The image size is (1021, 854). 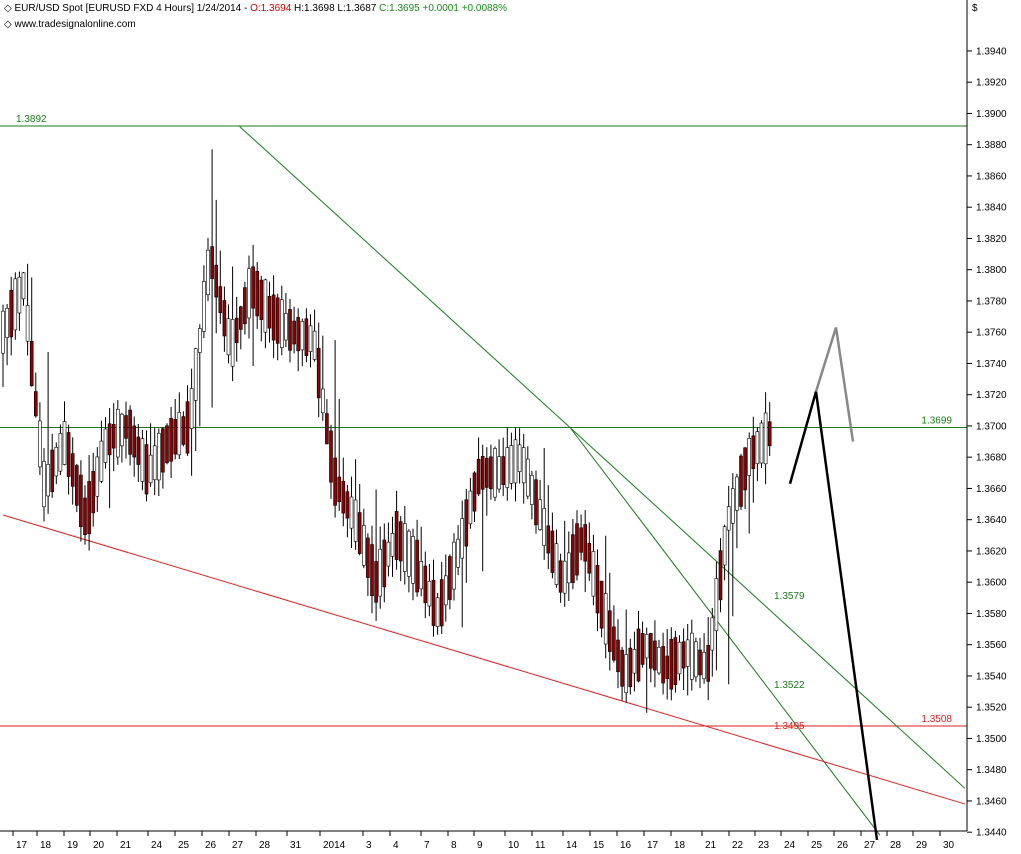 What do you see at coordinates (991, 801) in the screenshot?
I see `y-tick-label: 1.3460` at bounding box center [991, 801].